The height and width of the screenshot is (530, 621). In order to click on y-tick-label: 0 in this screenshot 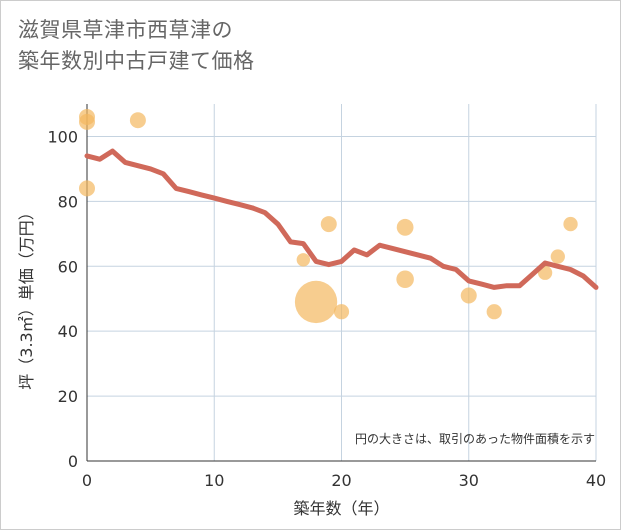, I will do `click(73, 461)`.